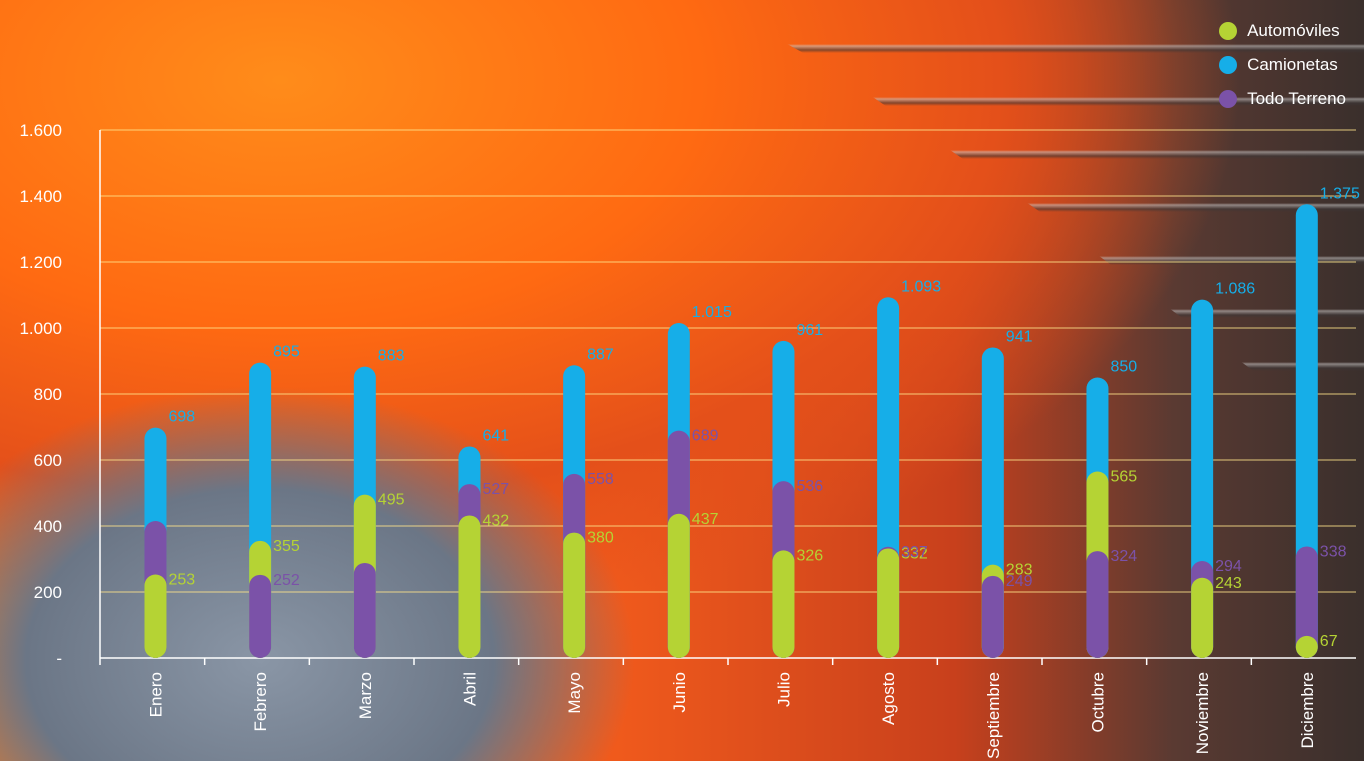  What do you see at coordinates (260, 702) in the screenshot?
I see `x-tick-label-febrero: Febrero` at bounding box center [260, 702].